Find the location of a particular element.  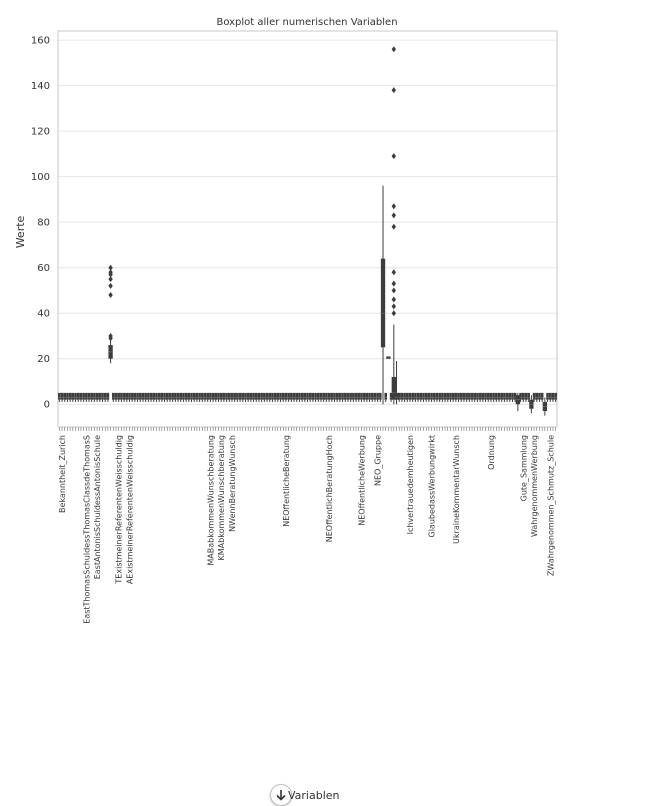

chart-title: Boxplot aller numerischen Variablen is located at coordinates (306, 22).